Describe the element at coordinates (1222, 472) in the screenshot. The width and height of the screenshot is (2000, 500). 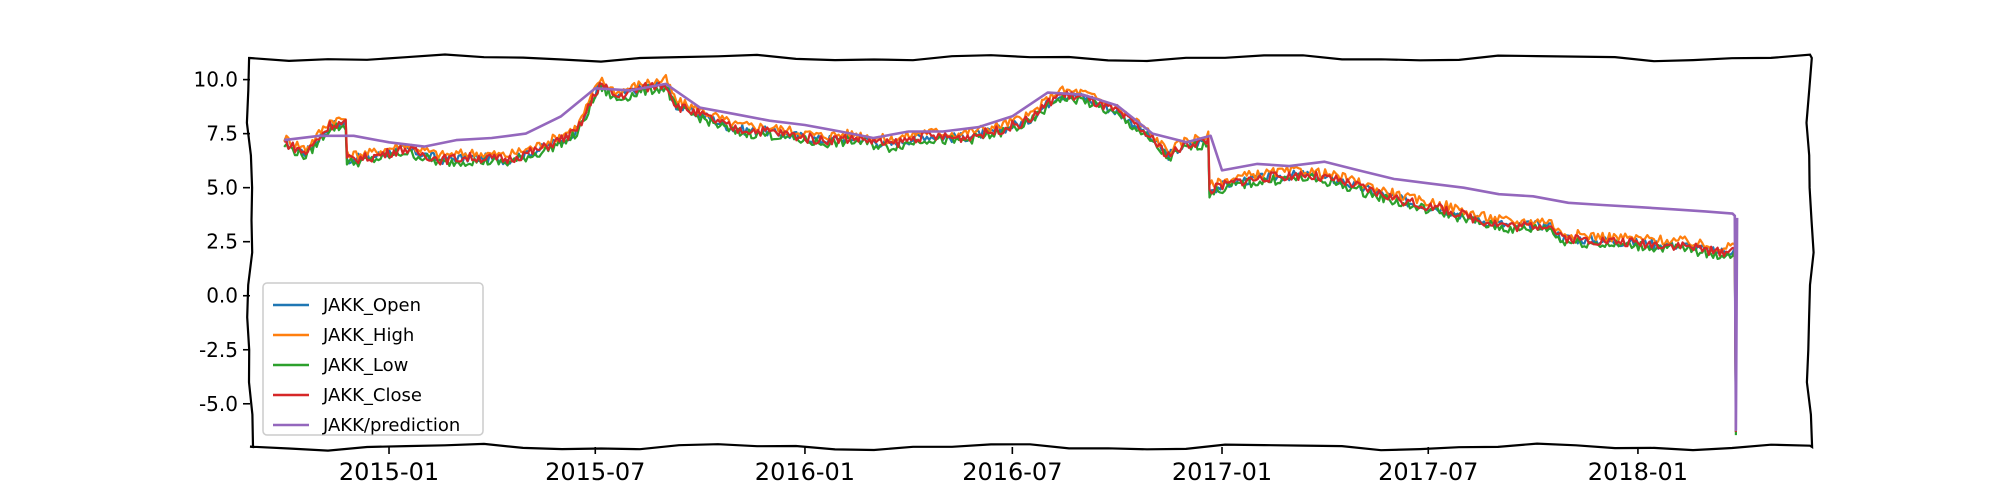
I see `x-tick-label: 2017-01` at that location.